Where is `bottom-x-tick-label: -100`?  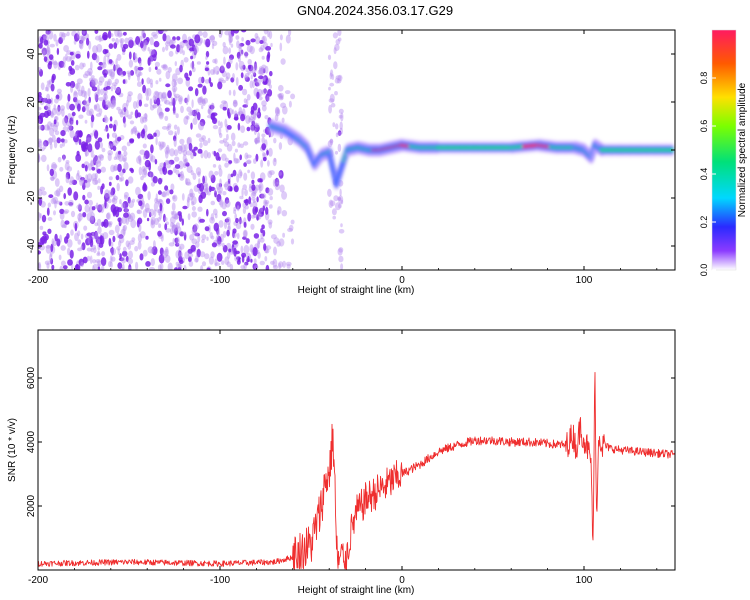 bottom-x-tick-label: -100 is located at coordinates (220, 580).